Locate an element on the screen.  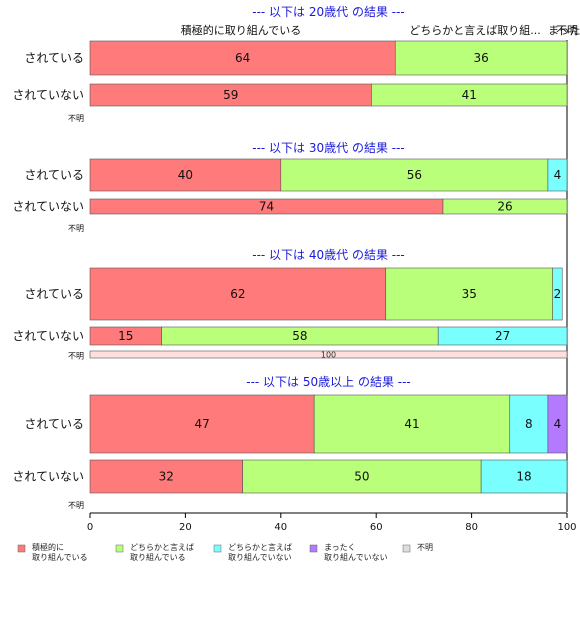
group-title: --- 以下は 20歳代 の結果 --- is located at coordinates (328, 12).